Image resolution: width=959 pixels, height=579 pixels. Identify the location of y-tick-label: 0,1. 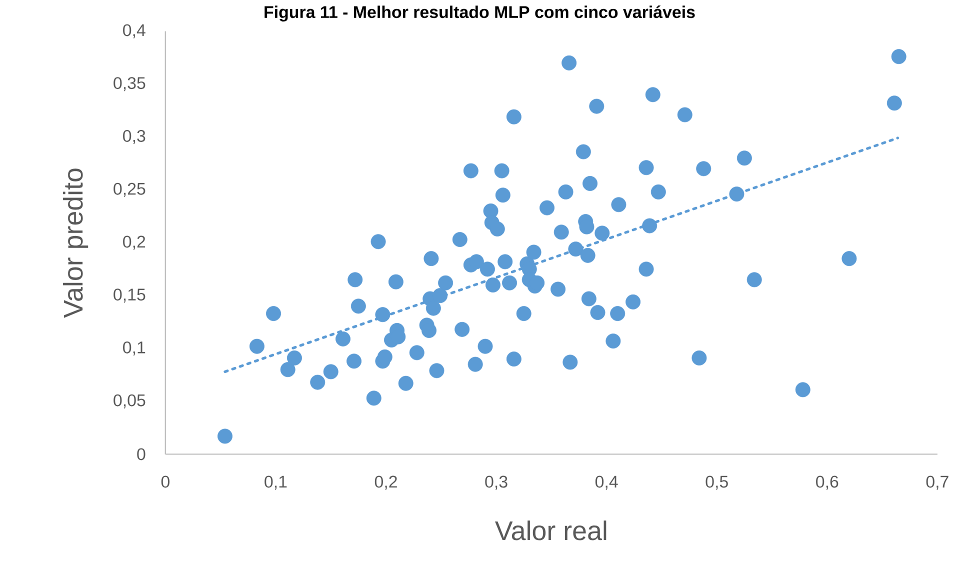
(134, 348).